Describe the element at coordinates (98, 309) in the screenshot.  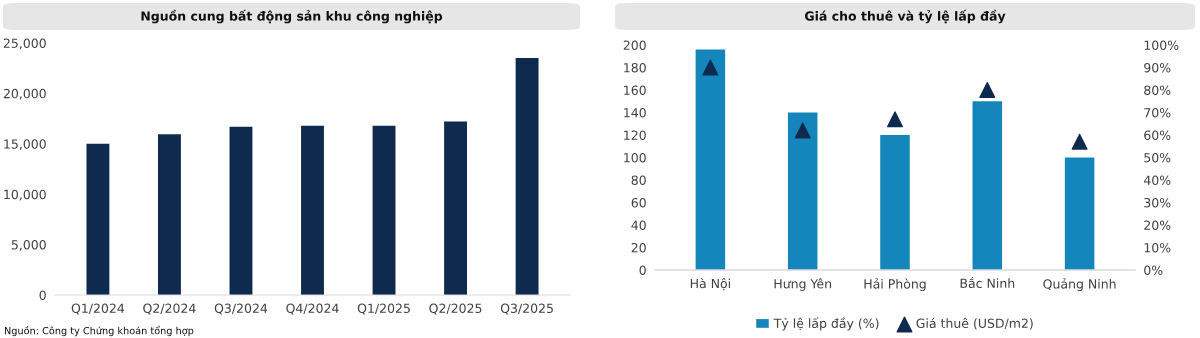
I see `x-tick-label: Q1/2024` at that location.